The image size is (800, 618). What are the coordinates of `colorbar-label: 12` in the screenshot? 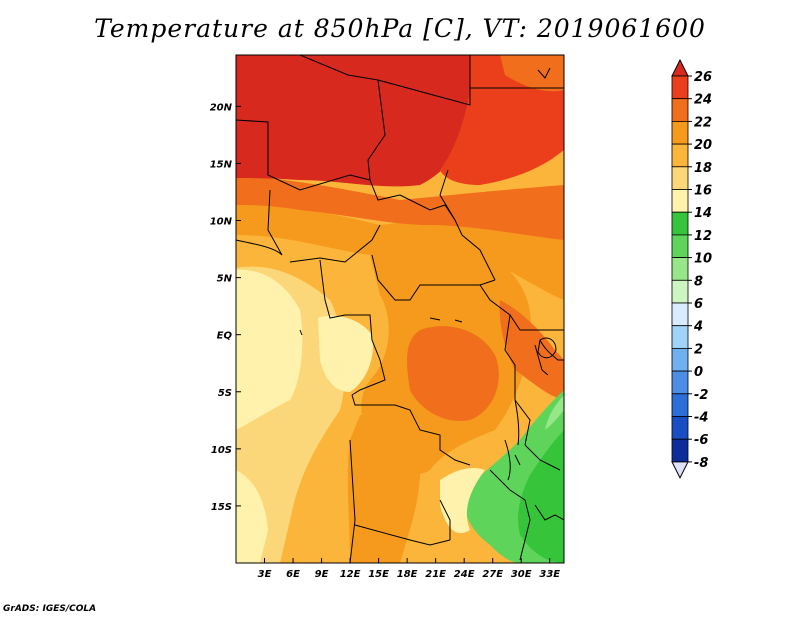 It's located at (703, 236).